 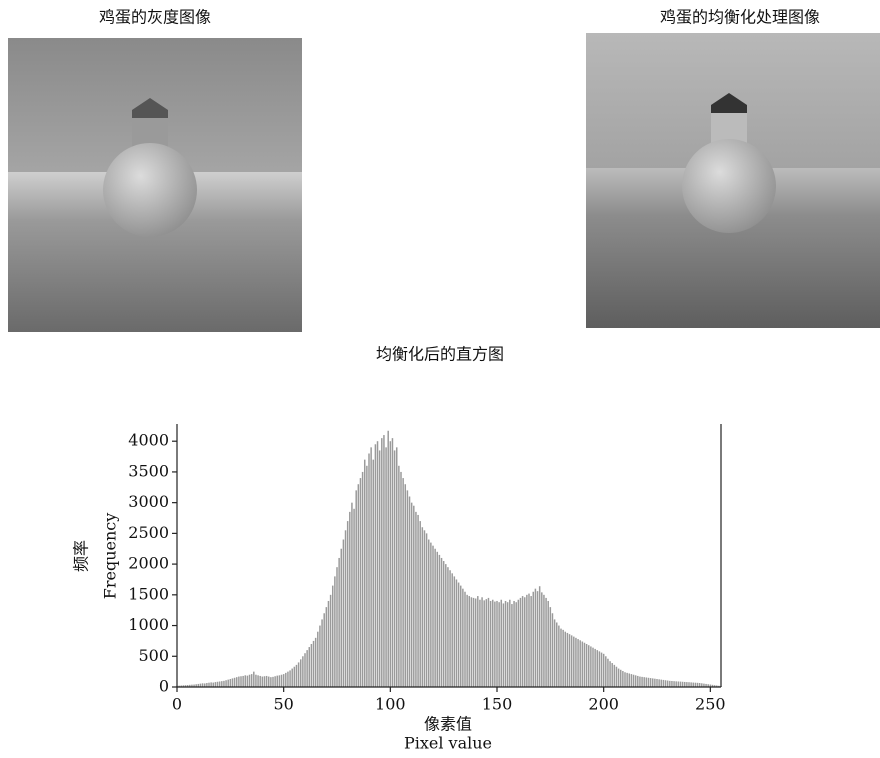 I want to click on x-tick-label: 100, so click(x=390, y=704).